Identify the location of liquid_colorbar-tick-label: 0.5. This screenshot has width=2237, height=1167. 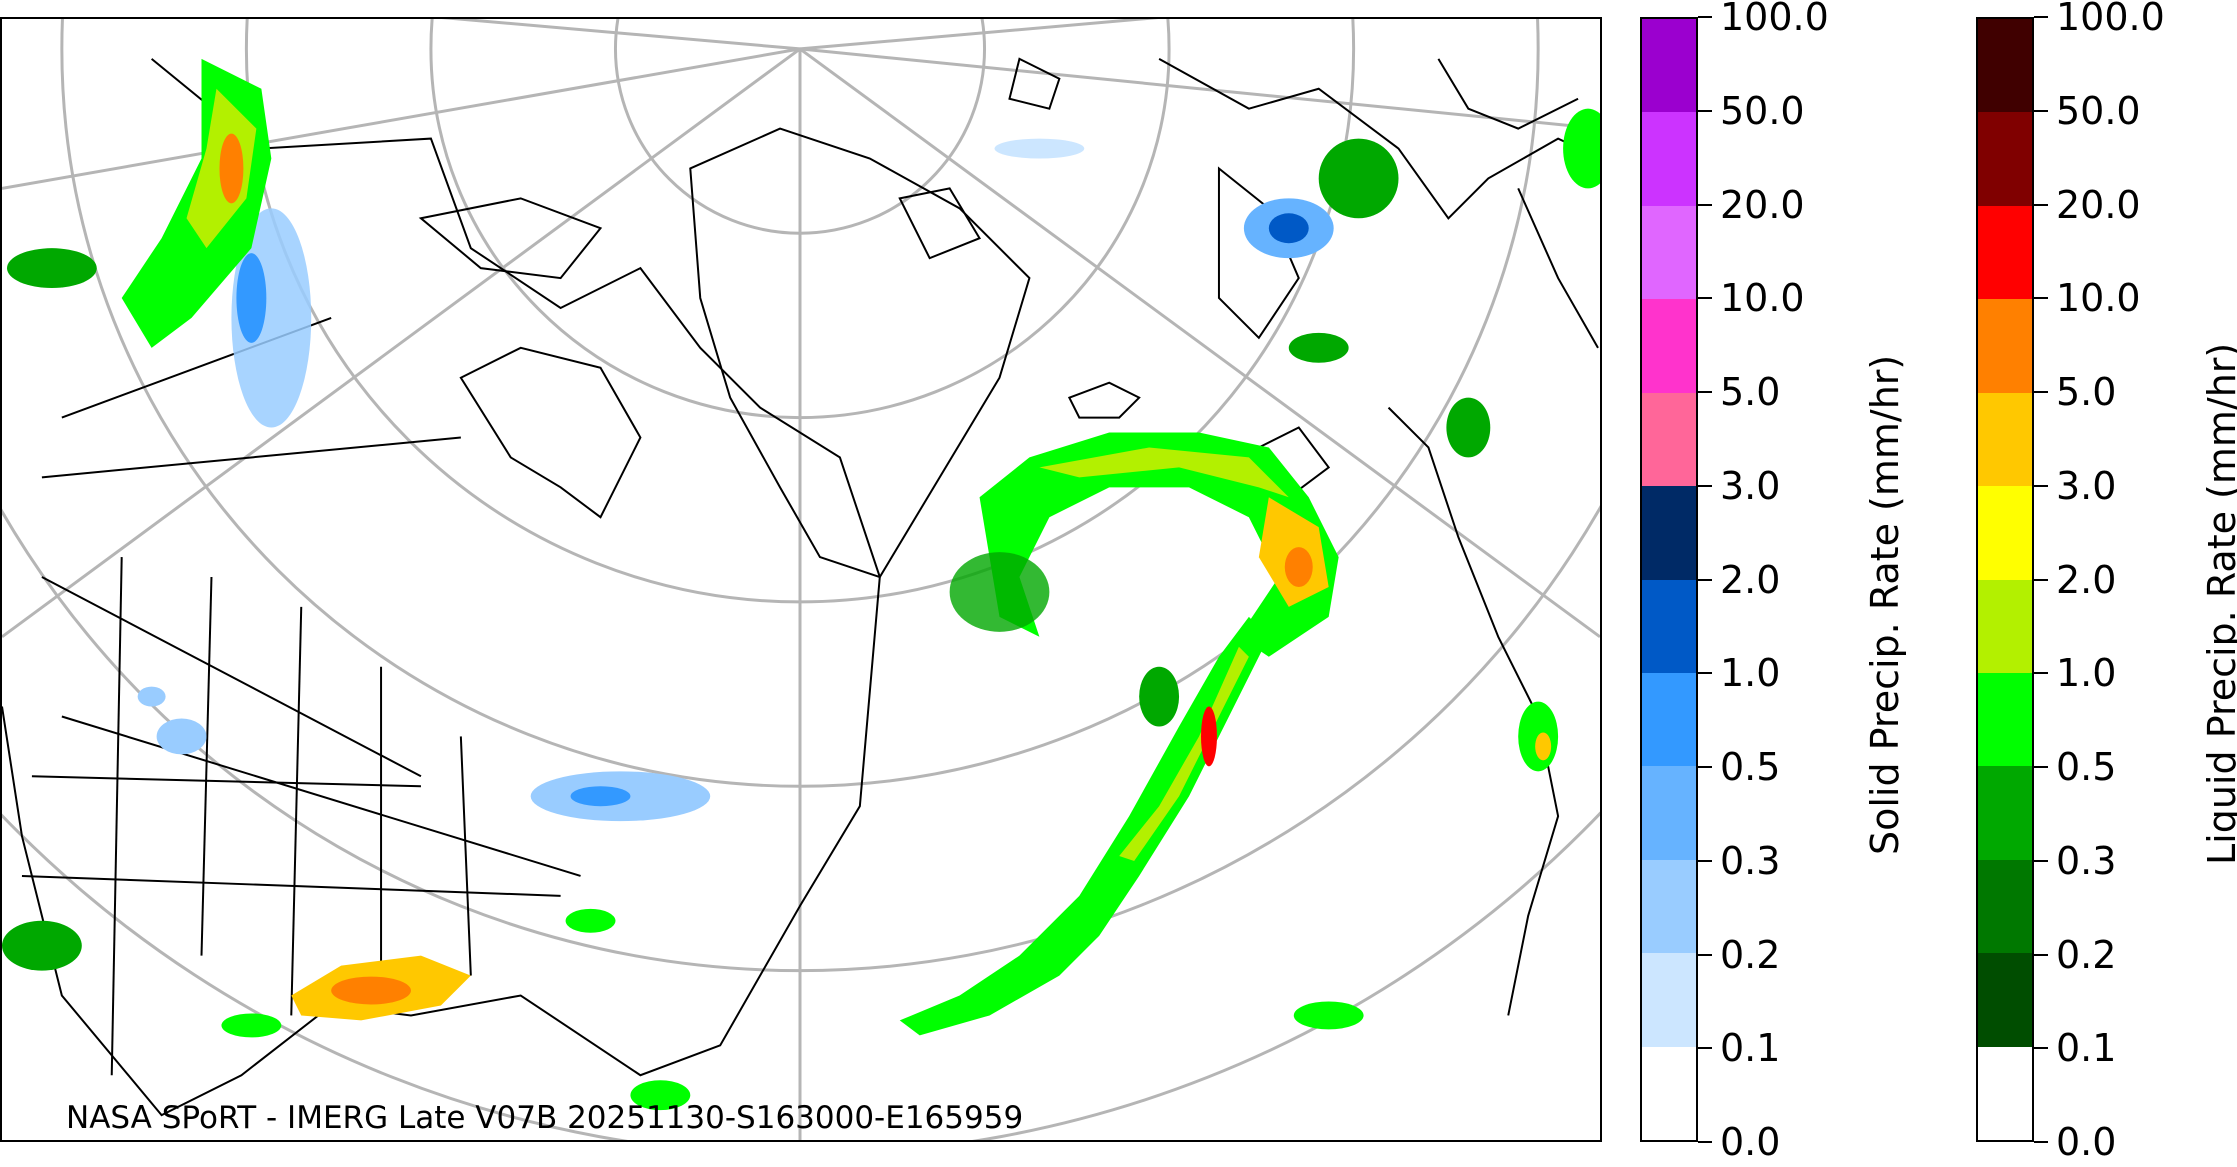
(2086, 767).